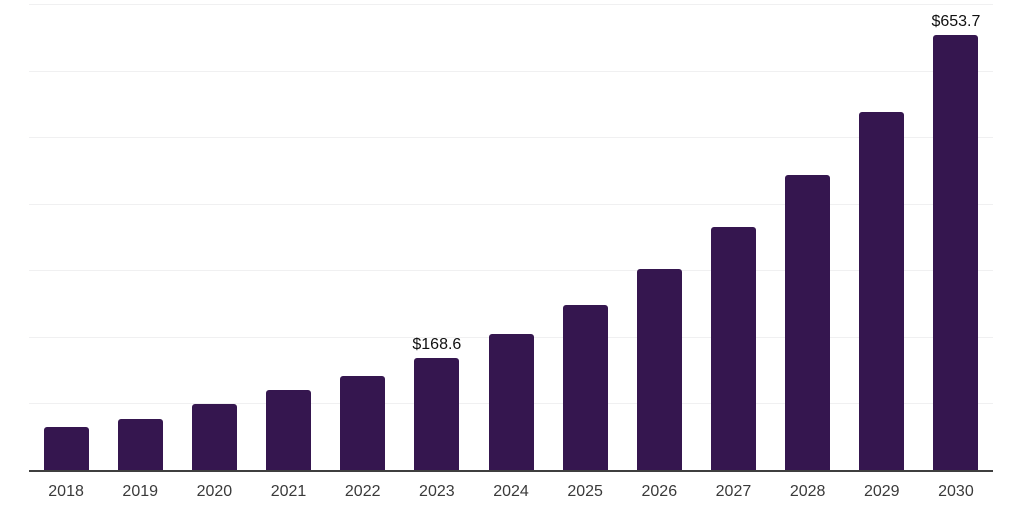 The height and width of the screenshot is (512, 1024). I want to click on x-tick-label-2024: 2024, so click(511, 491).